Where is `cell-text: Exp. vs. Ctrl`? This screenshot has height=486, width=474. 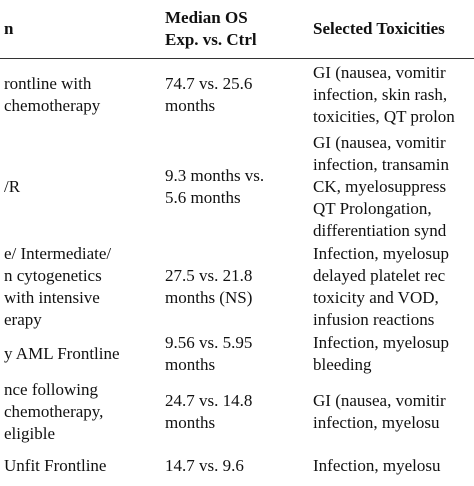
cell-text: Exp. vs. Ctrl is located at coordinates (211, 39).